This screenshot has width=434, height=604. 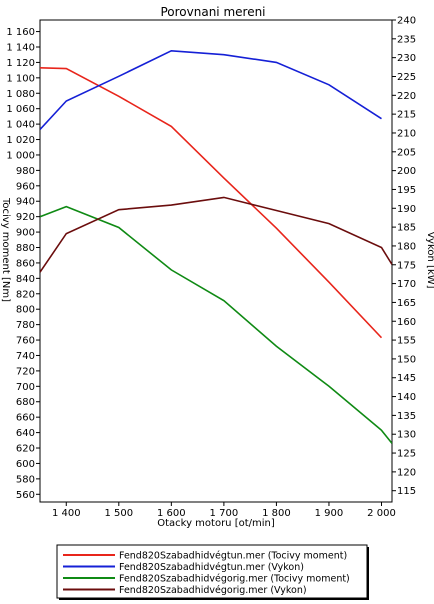 I want to click on y-right-tick-label: 115, so click(x=406, y=491).